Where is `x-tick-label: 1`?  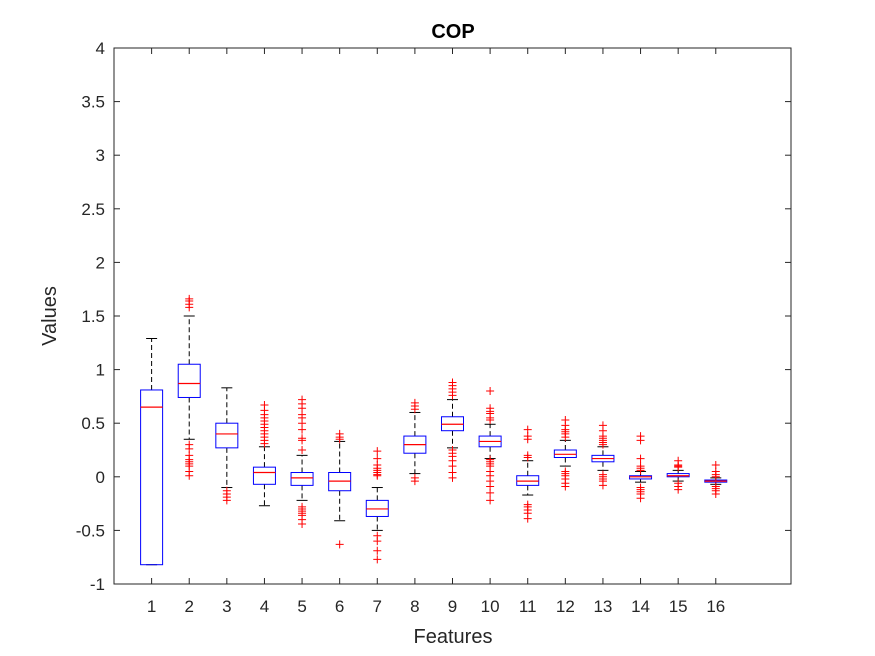 x-tick-label: 1 is located at coordinates (151, 606).